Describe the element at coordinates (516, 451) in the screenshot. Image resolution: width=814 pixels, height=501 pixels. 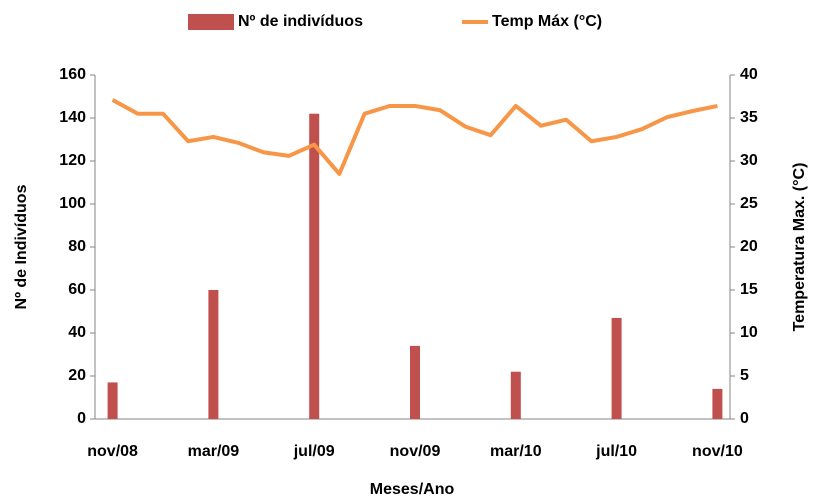
I see `x-tick-label: mar/10` at that location.